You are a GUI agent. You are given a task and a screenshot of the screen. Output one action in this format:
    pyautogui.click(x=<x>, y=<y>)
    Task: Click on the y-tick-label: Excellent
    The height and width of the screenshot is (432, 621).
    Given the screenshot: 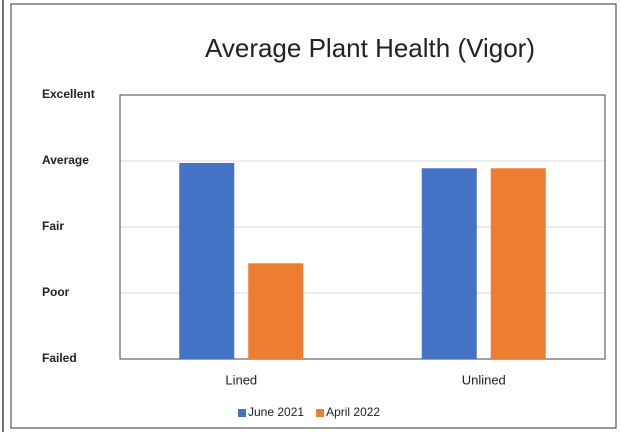 What is the action you would take?
    pyautogui.click(x=68, y=94)
    